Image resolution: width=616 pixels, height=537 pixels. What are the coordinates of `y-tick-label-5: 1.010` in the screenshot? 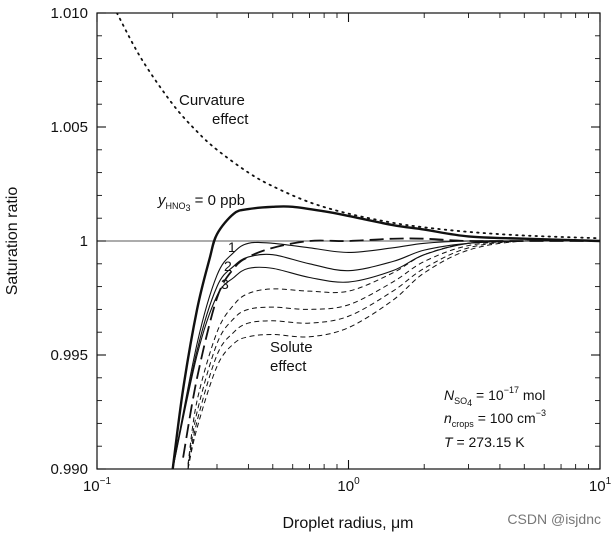 It's located at (69, 13).